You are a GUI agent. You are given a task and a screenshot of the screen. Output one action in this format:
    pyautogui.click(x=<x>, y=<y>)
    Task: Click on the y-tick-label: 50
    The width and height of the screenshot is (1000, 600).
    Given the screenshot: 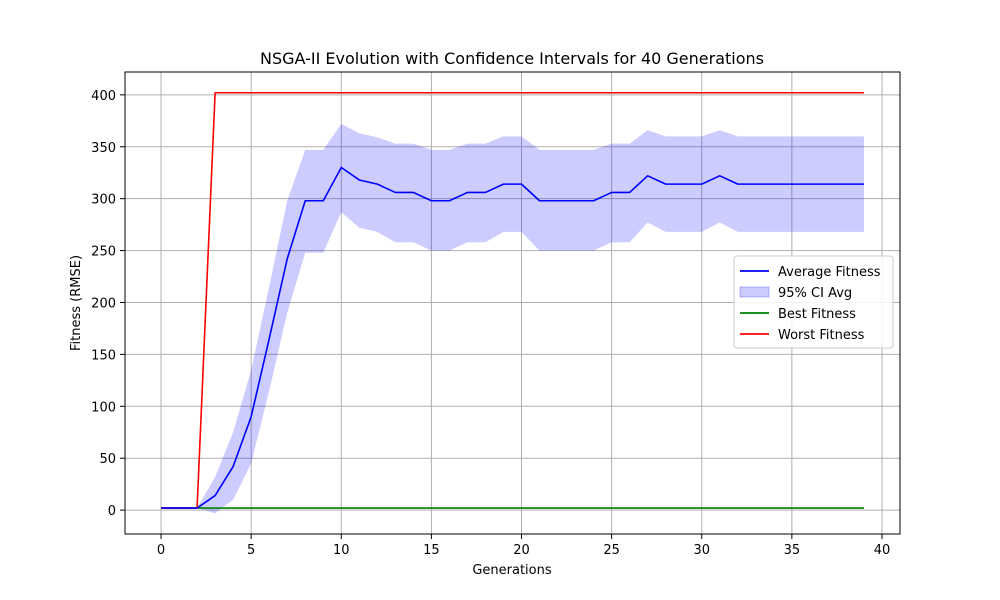 What is the action you would take?
    pyautogui.click(x=107, y=459)
    